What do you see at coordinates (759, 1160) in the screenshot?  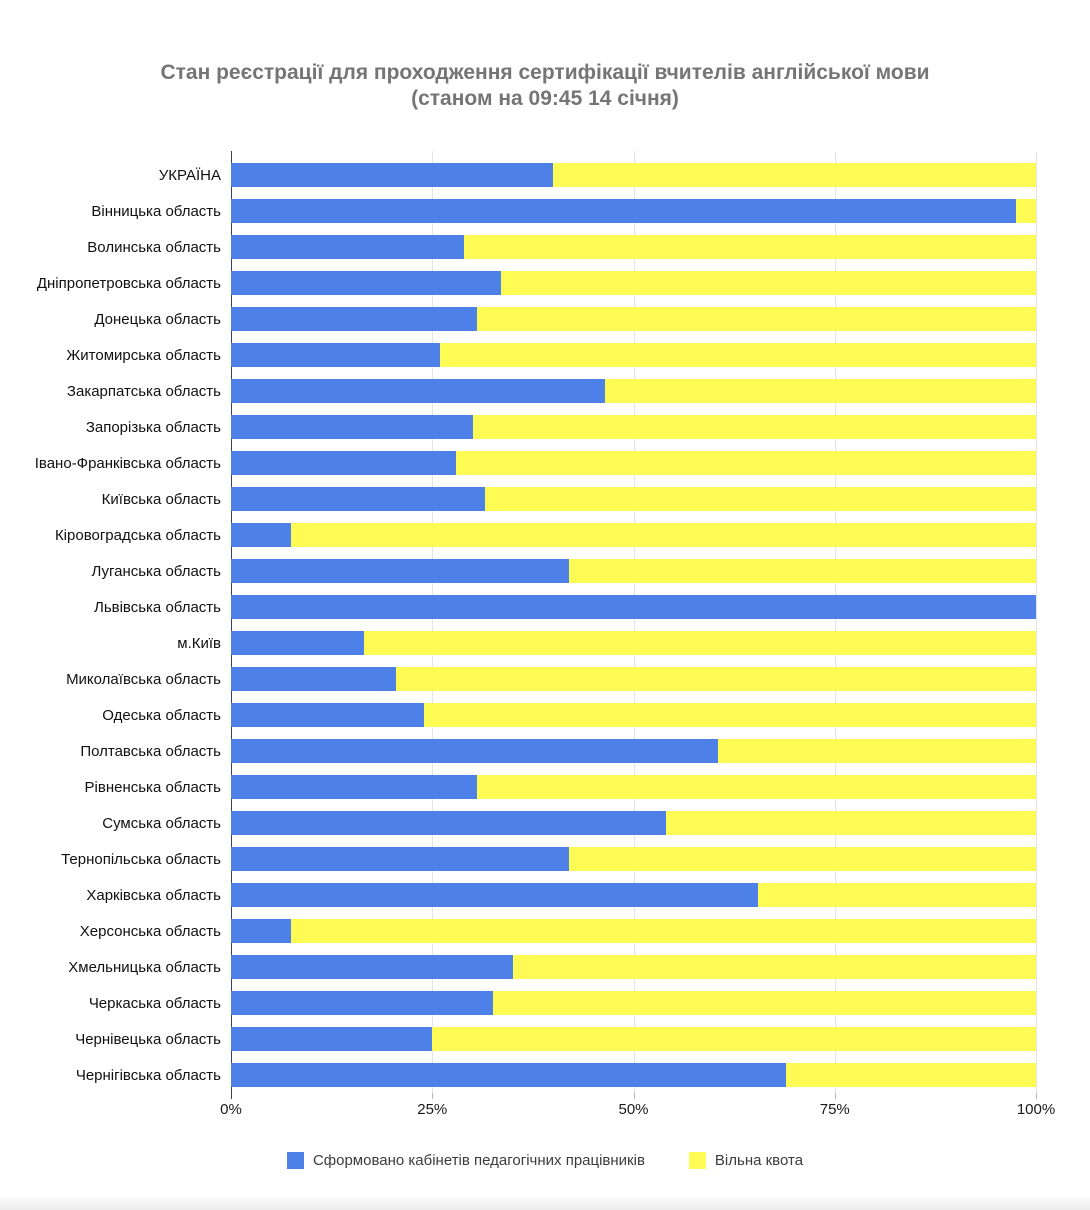 I see `legend-label: Вільна квота` at bounding box center [759, 1160].